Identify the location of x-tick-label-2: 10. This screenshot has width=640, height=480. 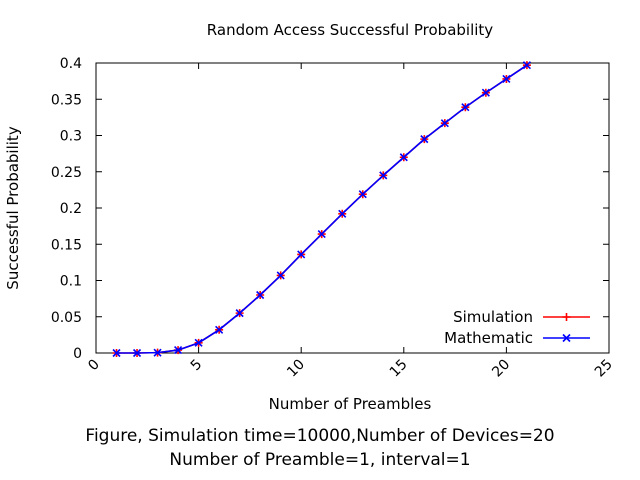
(296, 369).